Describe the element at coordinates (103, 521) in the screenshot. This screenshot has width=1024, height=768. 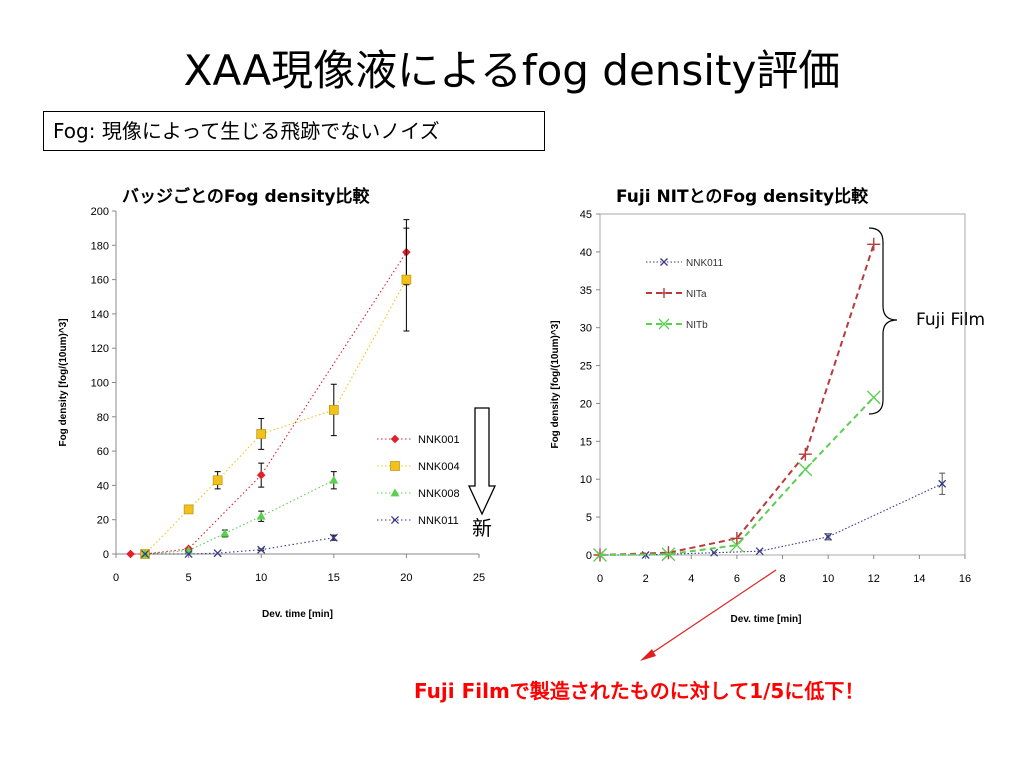
I see `chart-1-y-tick-label: 20` at that location.